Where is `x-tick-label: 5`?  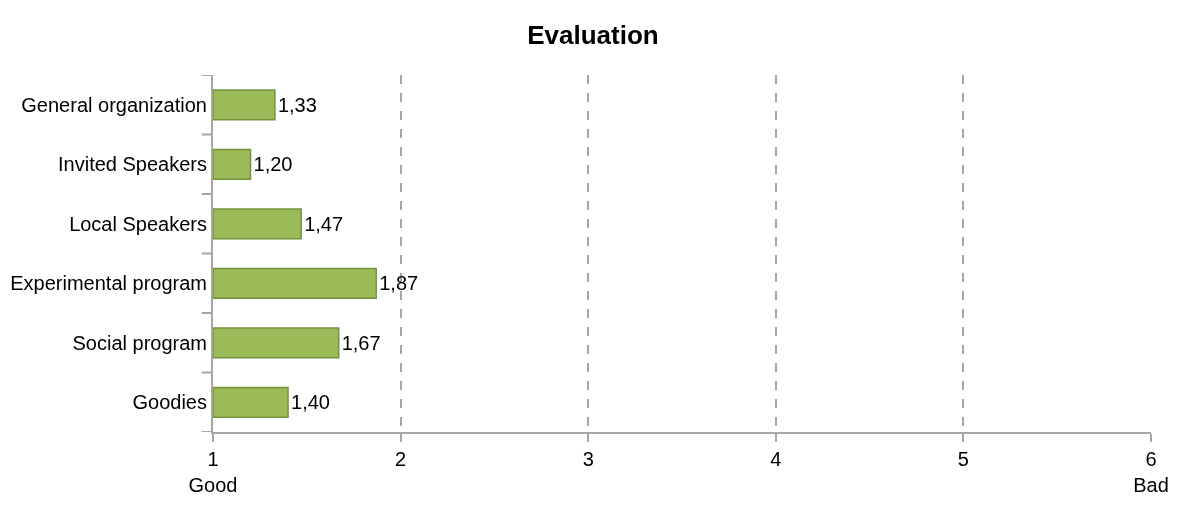 x-tick-label: 5 is located at coordinates (963, 459).